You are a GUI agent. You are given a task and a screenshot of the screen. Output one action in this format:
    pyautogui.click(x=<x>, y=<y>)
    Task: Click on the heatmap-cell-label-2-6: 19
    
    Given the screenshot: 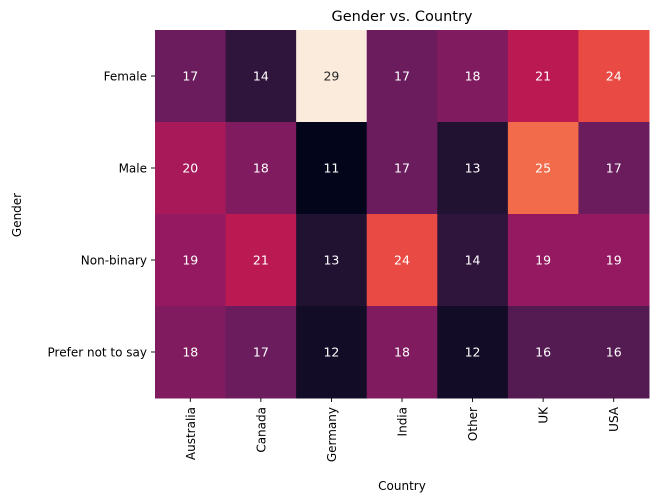 What is the action you would take?
    pyautogui.click(x=614, y=260)
    